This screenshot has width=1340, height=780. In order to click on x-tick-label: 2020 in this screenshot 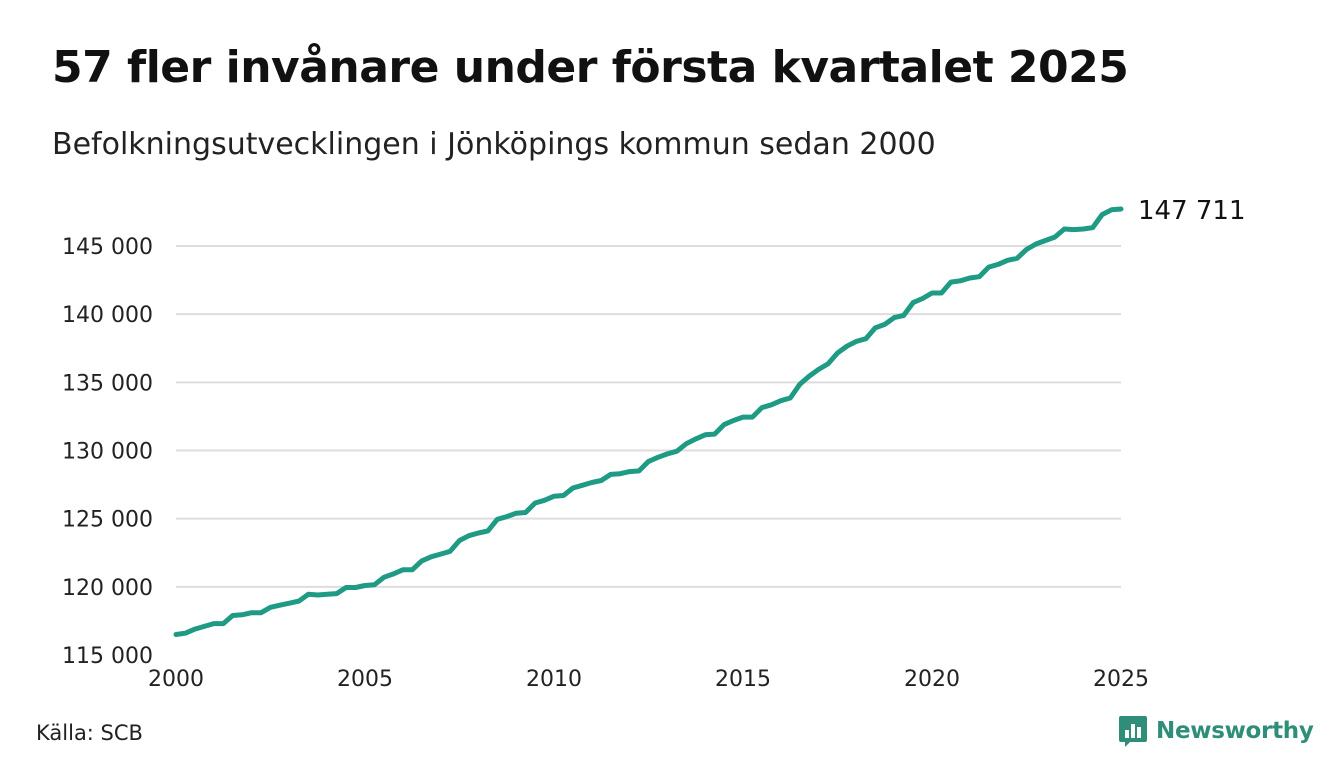, I will do `click(932, 679)`.